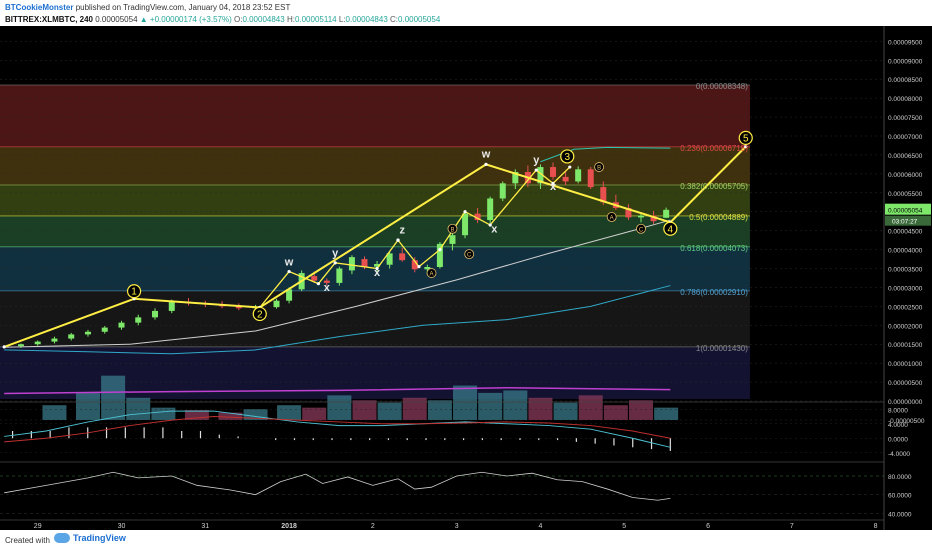 The width and height of the screenshot is (932, 550). Describe the element at coordinates (899, 454) in the screenshot. I see `macd-tick-label: -4.0000` at that location.